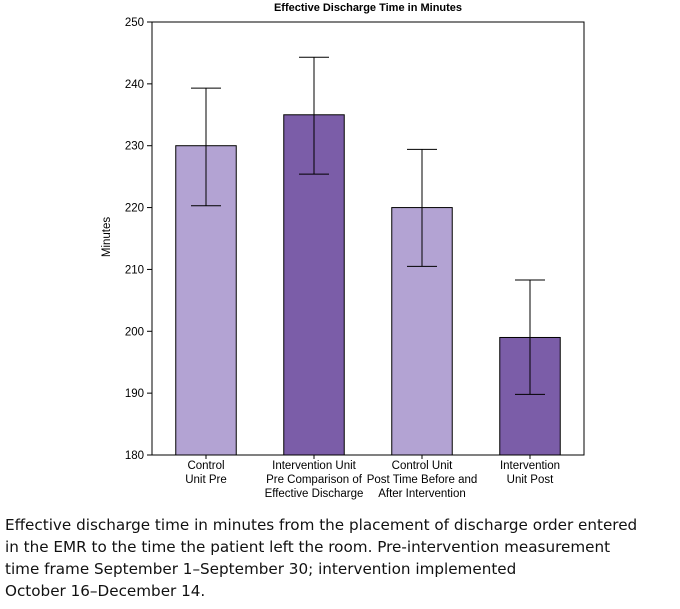 This screenshot has height=609, width=680. What do you see at coordinates (422, 480) in the screenshot?
I see `x-category-label: Post Time Before and` at bounding box center [422, 480].